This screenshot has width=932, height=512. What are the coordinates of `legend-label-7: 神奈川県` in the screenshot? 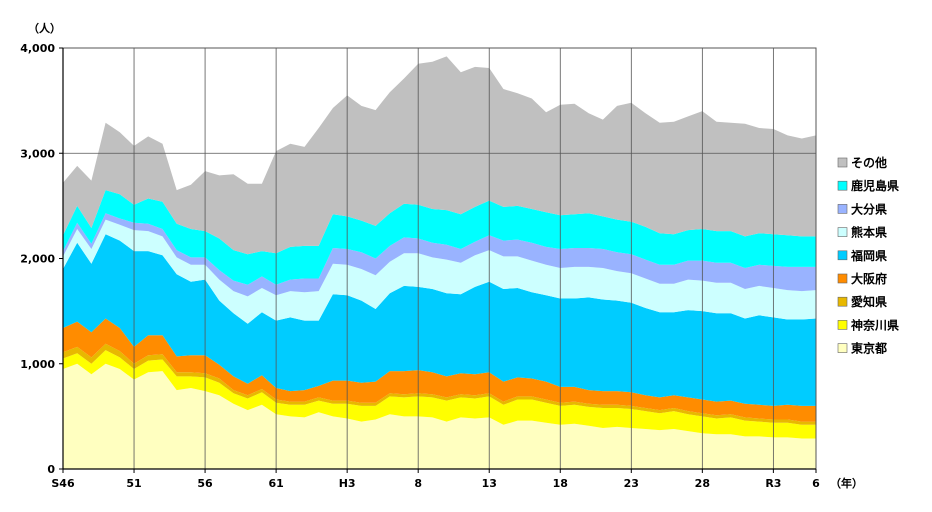 It's located at (875, 324).